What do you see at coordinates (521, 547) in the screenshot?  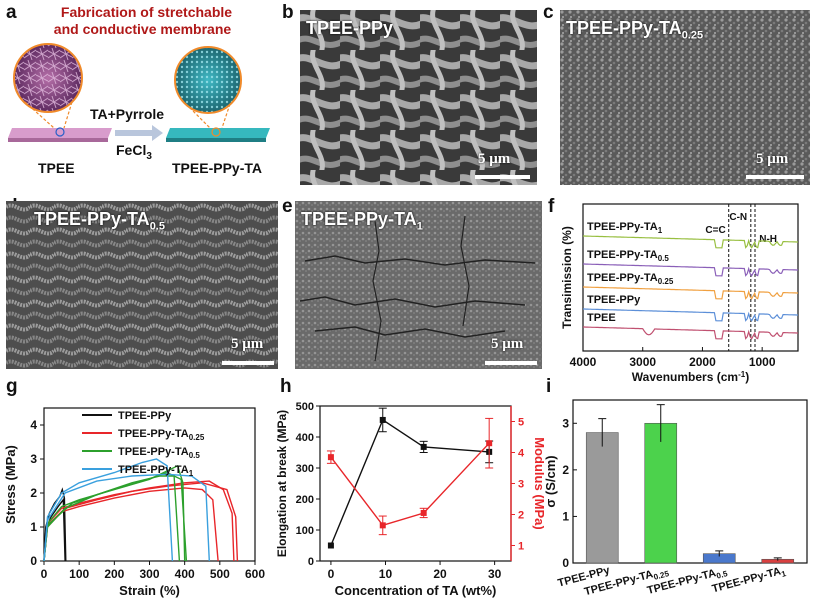 I see `y-right-tick-label-h: 1` at bounding box center [521, 547].